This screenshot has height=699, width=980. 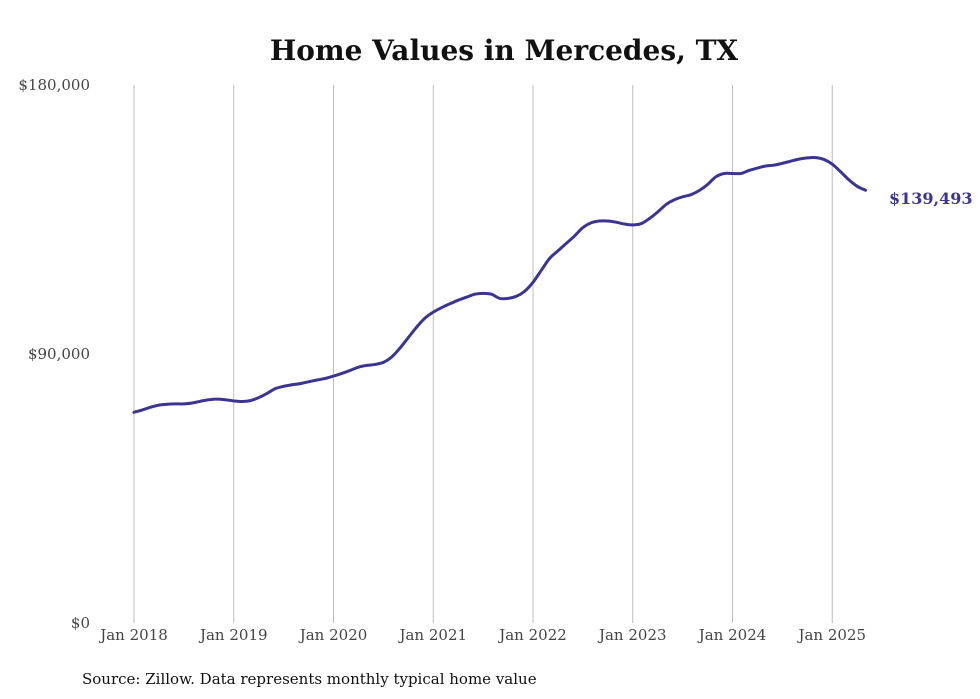 I want to click on x-tick-label: Jan 2023, so click(x=632, y=635).